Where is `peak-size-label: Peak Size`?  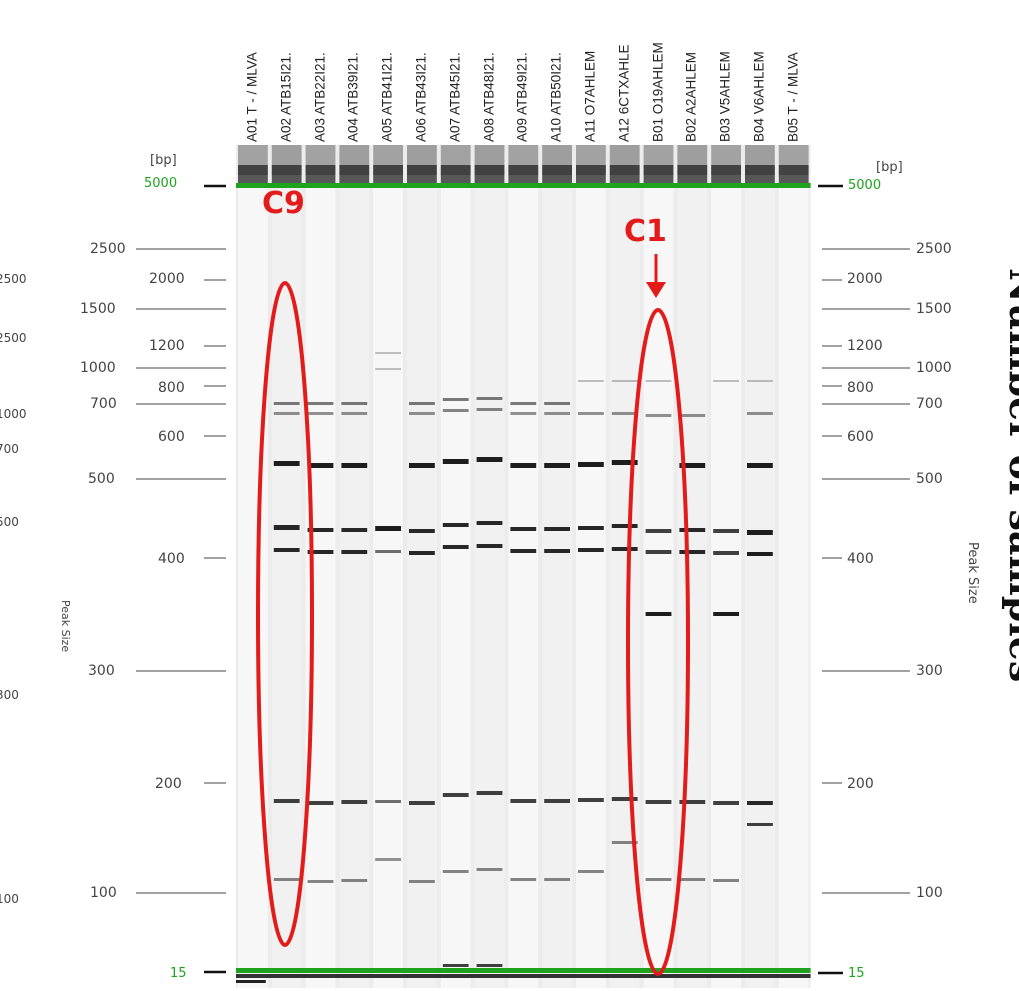
peak-size-label: Peak Size is located at coordinates (972, 573).